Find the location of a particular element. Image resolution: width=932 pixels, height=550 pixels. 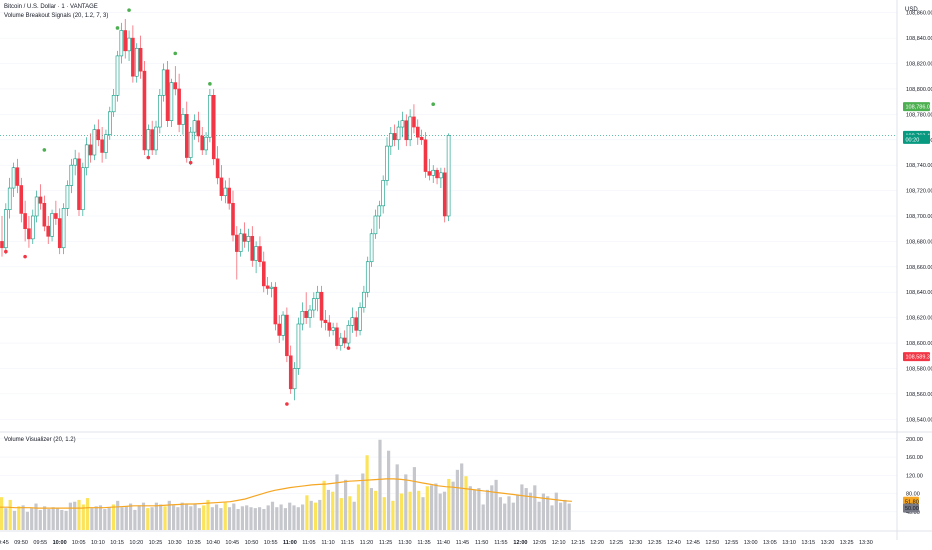

time-tick-label: 10:20 is located at coordinates (136, 543).